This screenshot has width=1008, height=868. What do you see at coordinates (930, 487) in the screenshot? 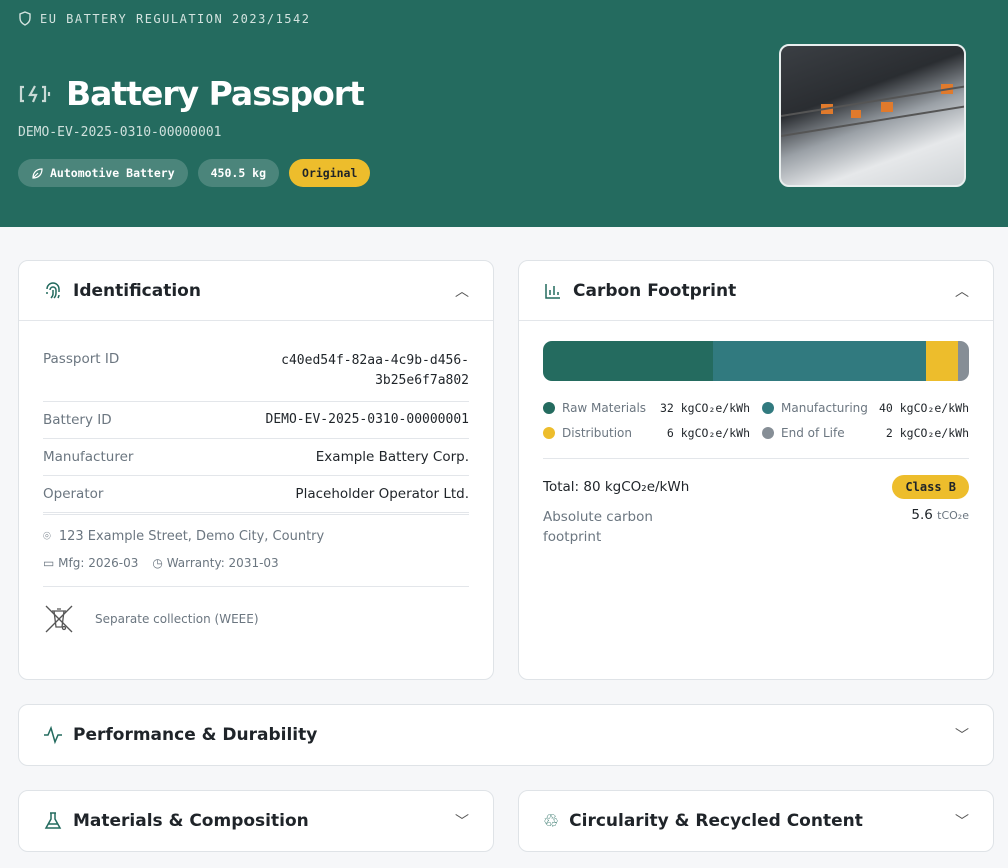
I see `carbon-class-badge: Class B` at bounding box center [930, 487].